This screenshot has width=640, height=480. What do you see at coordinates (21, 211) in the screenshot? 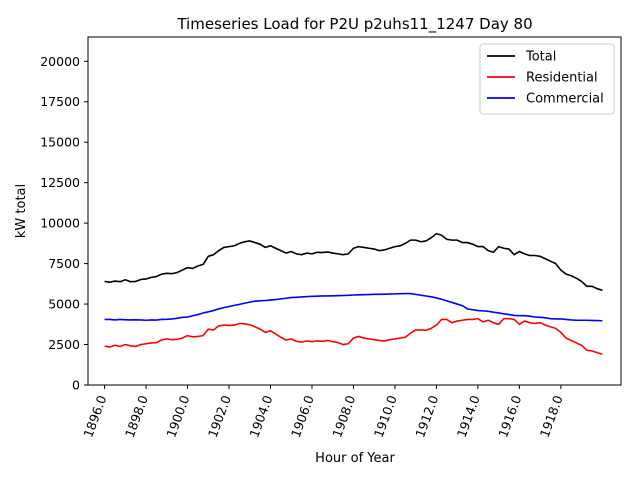
I see `y-axis-label: kW total` at bounding box center [21, 211].